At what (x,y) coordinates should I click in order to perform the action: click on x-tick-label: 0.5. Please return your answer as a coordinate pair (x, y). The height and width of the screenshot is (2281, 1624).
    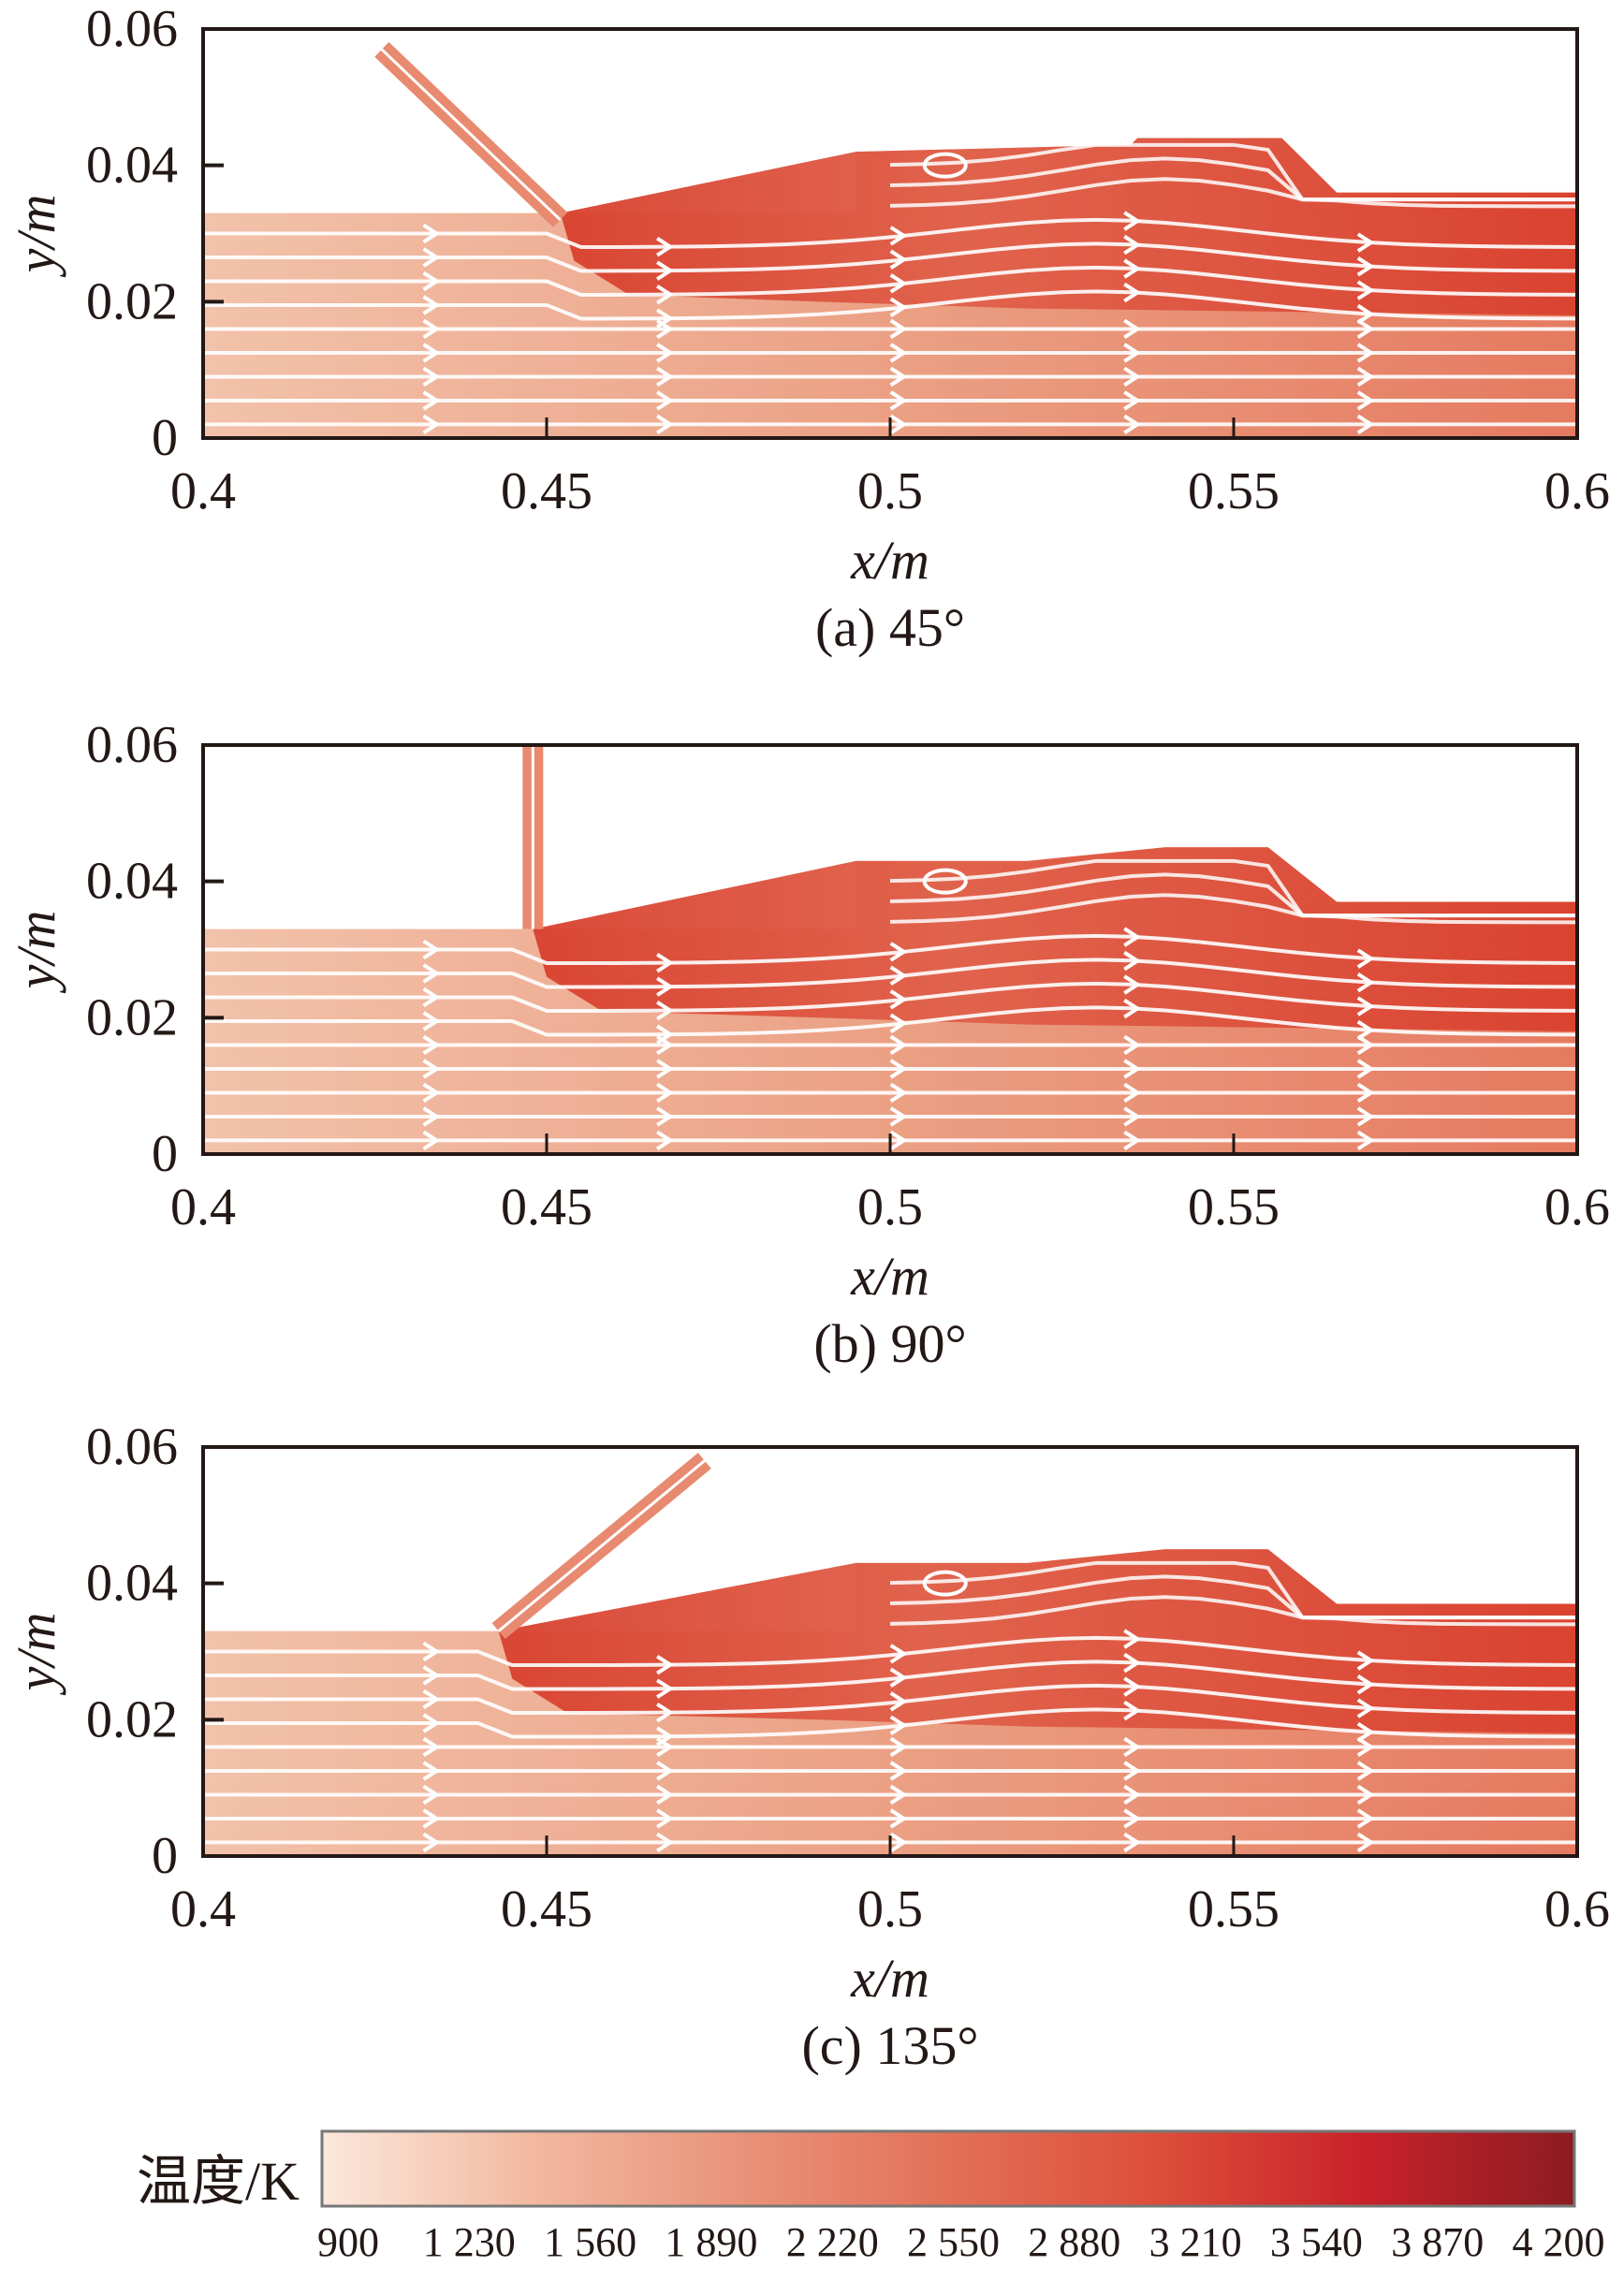
    Looking at the image, I should click on (890, 1909).